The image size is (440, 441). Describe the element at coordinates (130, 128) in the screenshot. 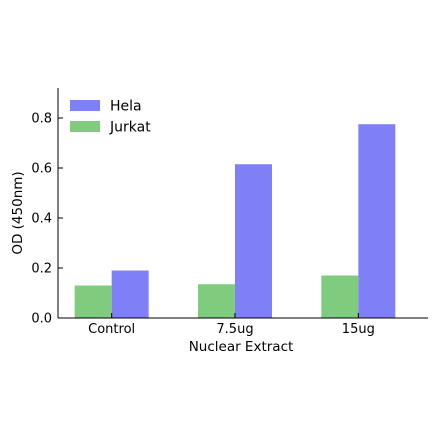

I see `legend-label-jurkat: Jurkat` at that location.